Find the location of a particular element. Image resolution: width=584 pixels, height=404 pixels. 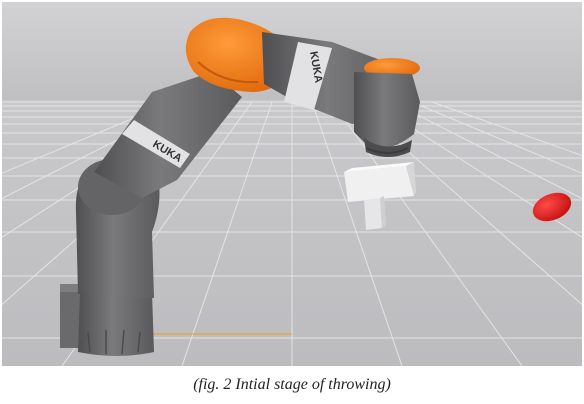

figure-caption: (fig. 2 Intial stage of throwing) is located at coordinates (292, 384).